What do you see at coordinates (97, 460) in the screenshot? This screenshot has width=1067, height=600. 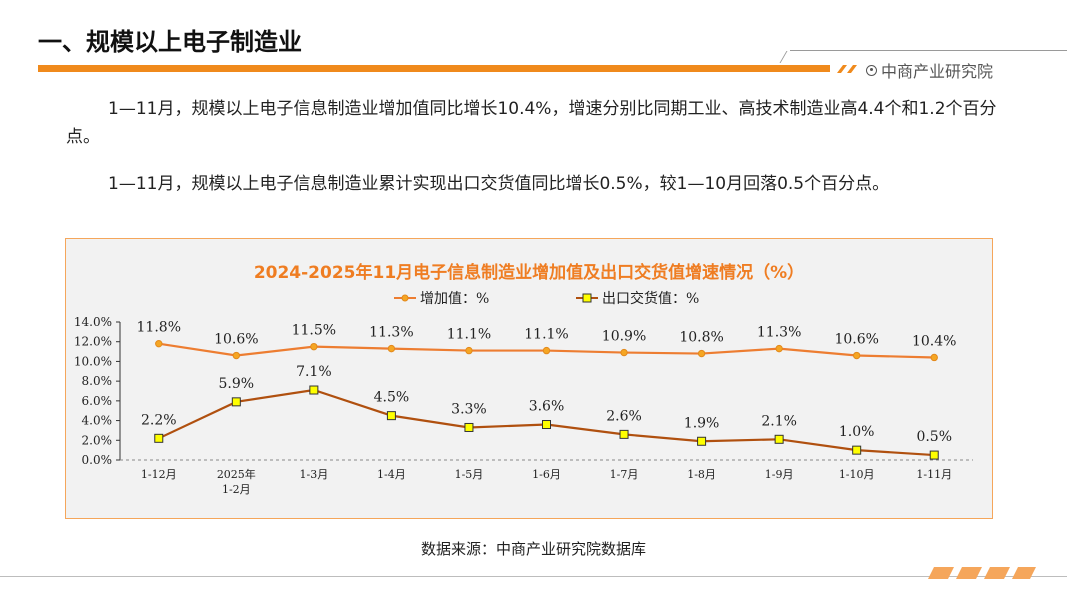 I see `y-tick-label: 0.0%` at bounding box center [97, 460].